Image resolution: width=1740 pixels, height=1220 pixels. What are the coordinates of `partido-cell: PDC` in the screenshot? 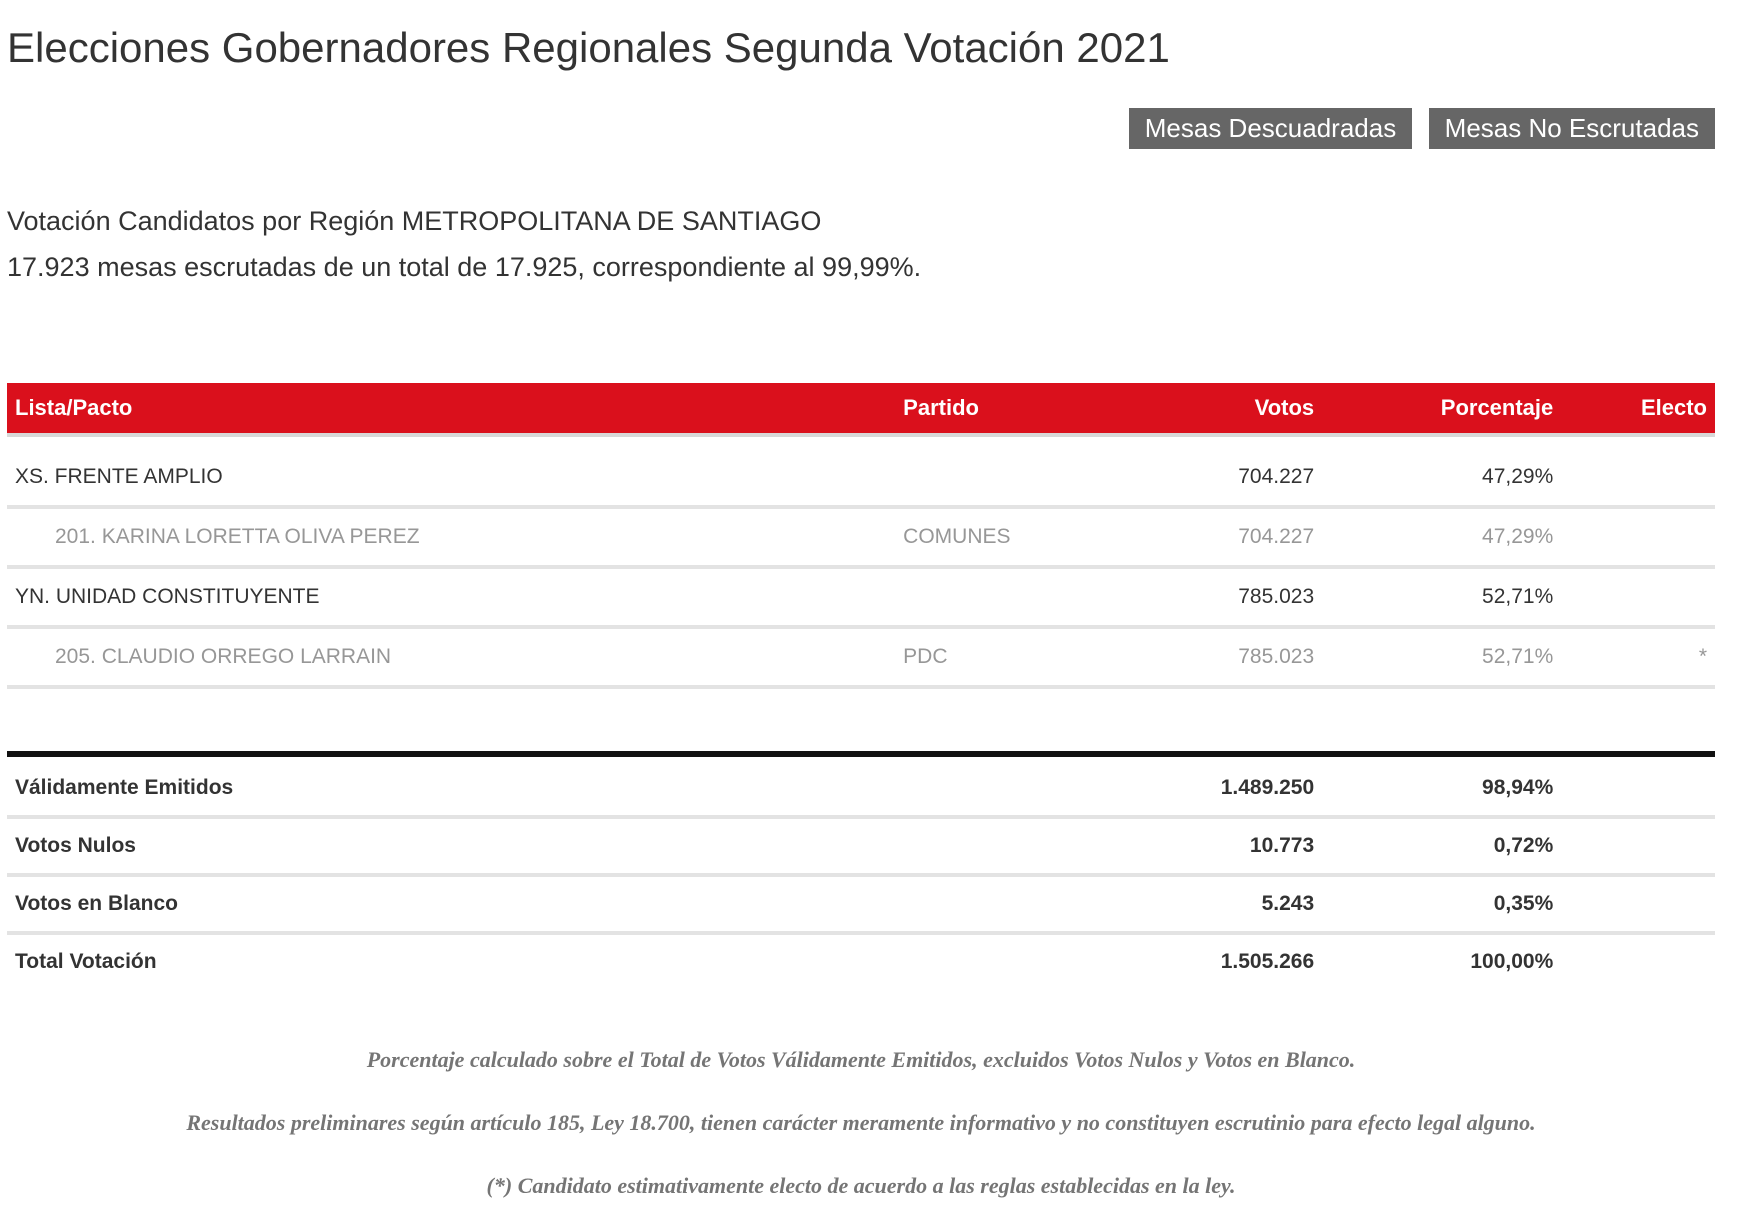 It's located at (925, 656).